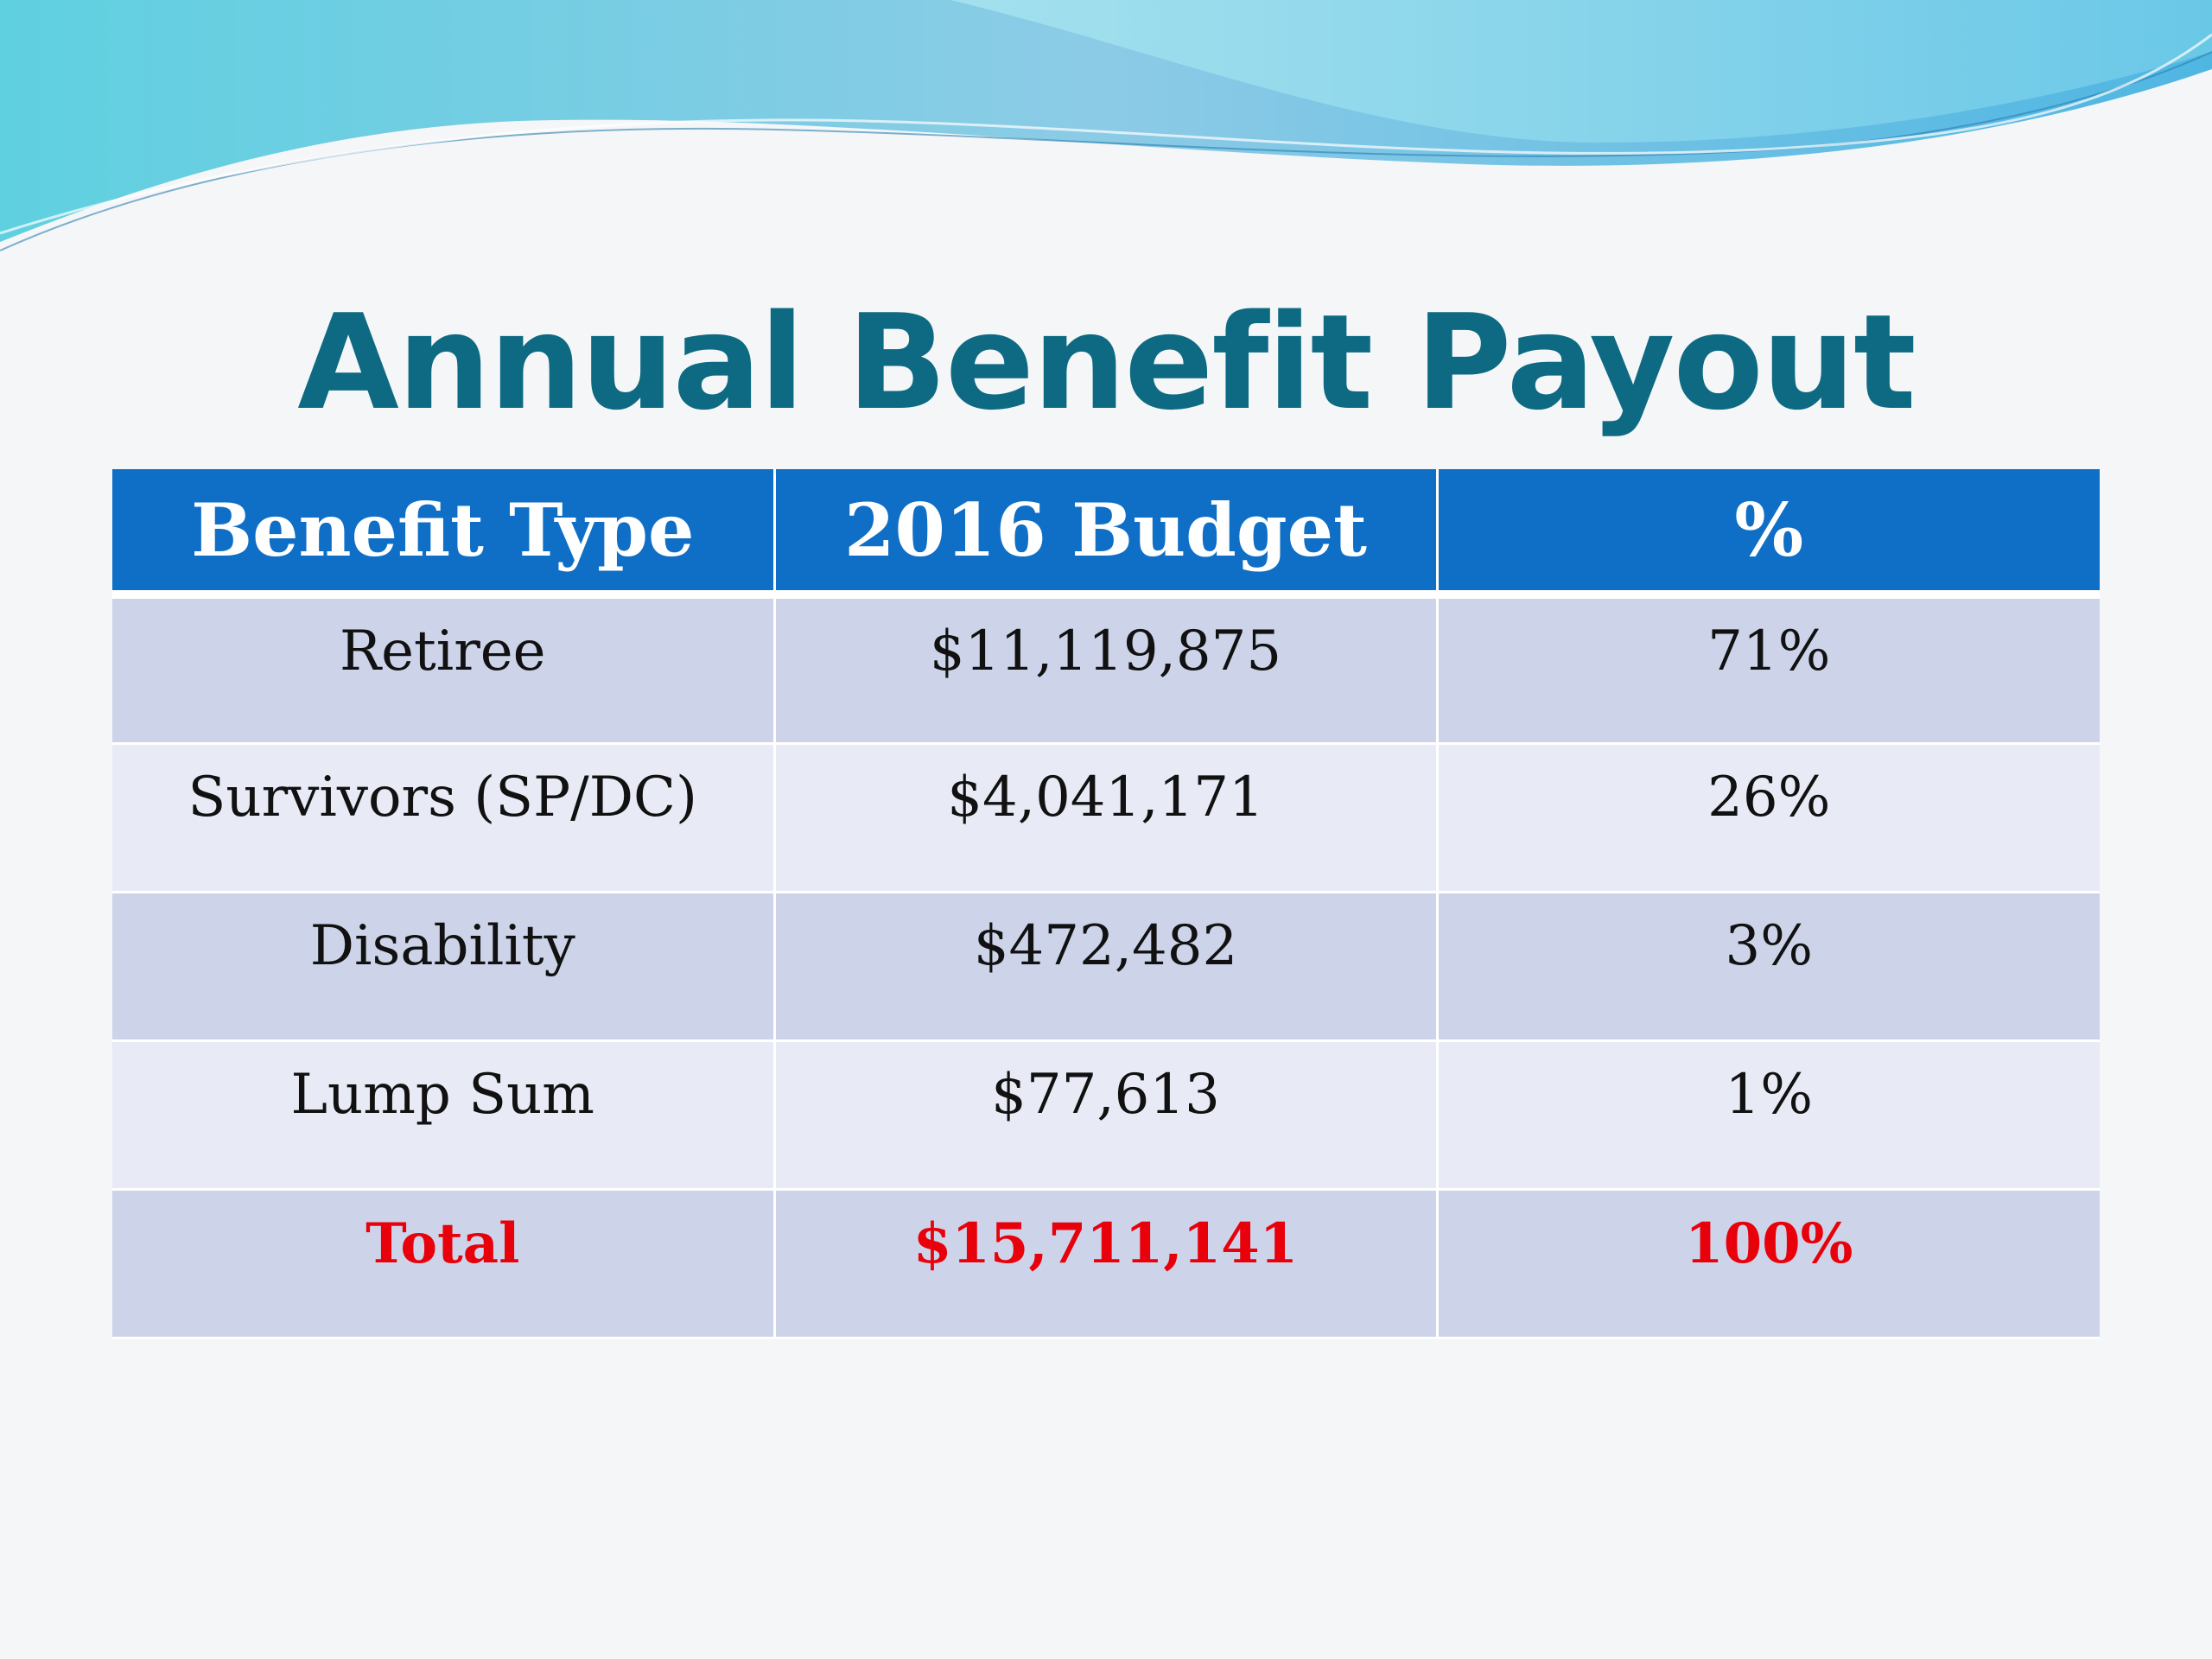 The width and height of the screenshot is (2212, 1659). Describe the element at coordinates (1767, 1115) in the screenshot. I see `percent-cell: 1%` at that location.